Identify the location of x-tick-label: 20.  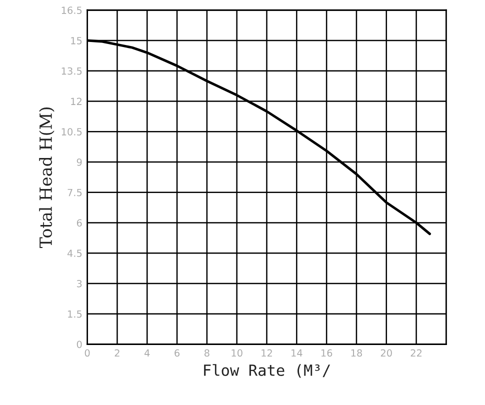
(386, 353).